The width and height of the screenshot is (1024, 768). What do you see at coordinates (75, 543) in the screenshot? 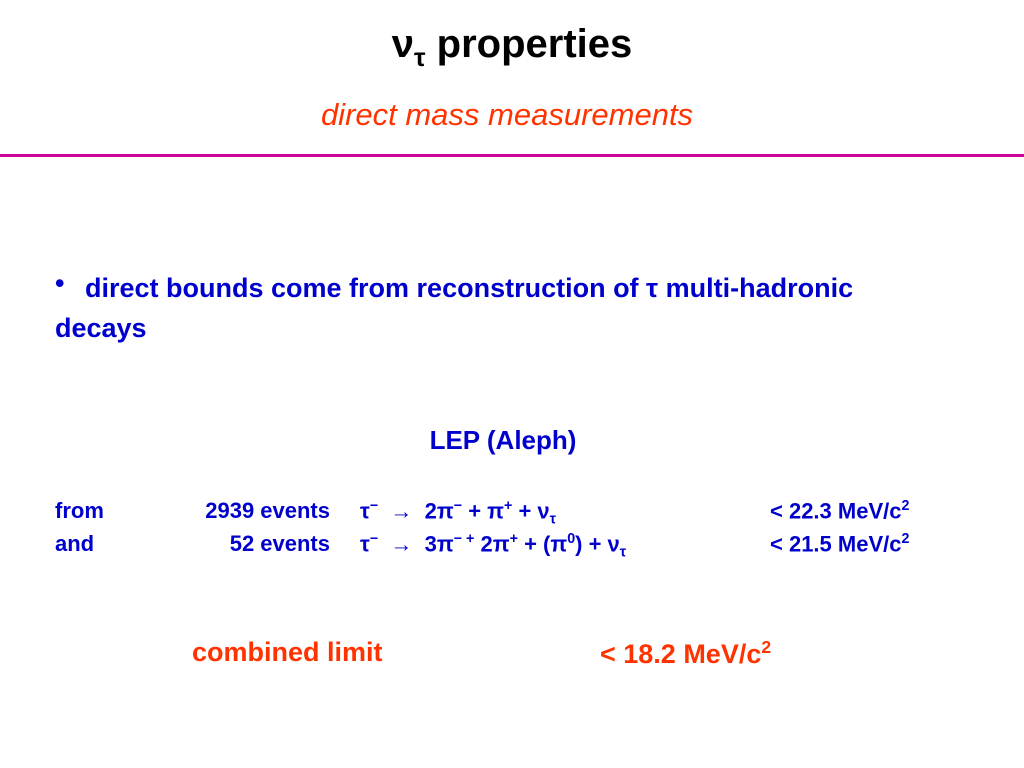
I see `row-label: and` at bounding box center [75, 543].